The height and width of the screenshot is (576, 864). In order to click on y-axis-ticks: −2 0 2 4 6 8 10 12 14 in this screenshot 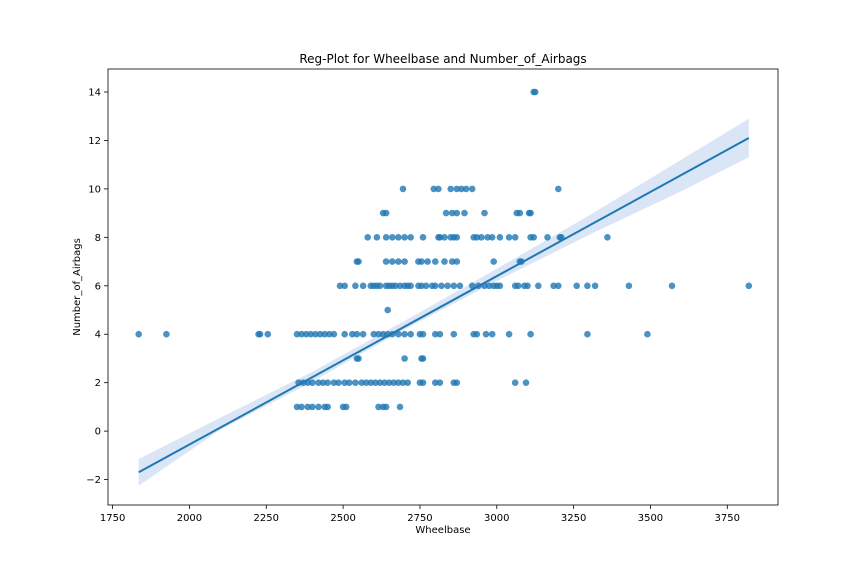, I will do `click(97, 287)`.